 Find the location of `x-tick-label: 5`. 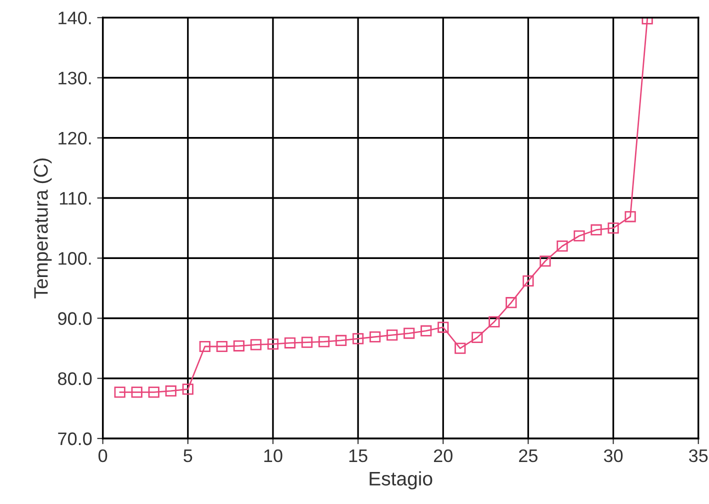

x-tick-label: 5 is located at coordinates (188, 456).